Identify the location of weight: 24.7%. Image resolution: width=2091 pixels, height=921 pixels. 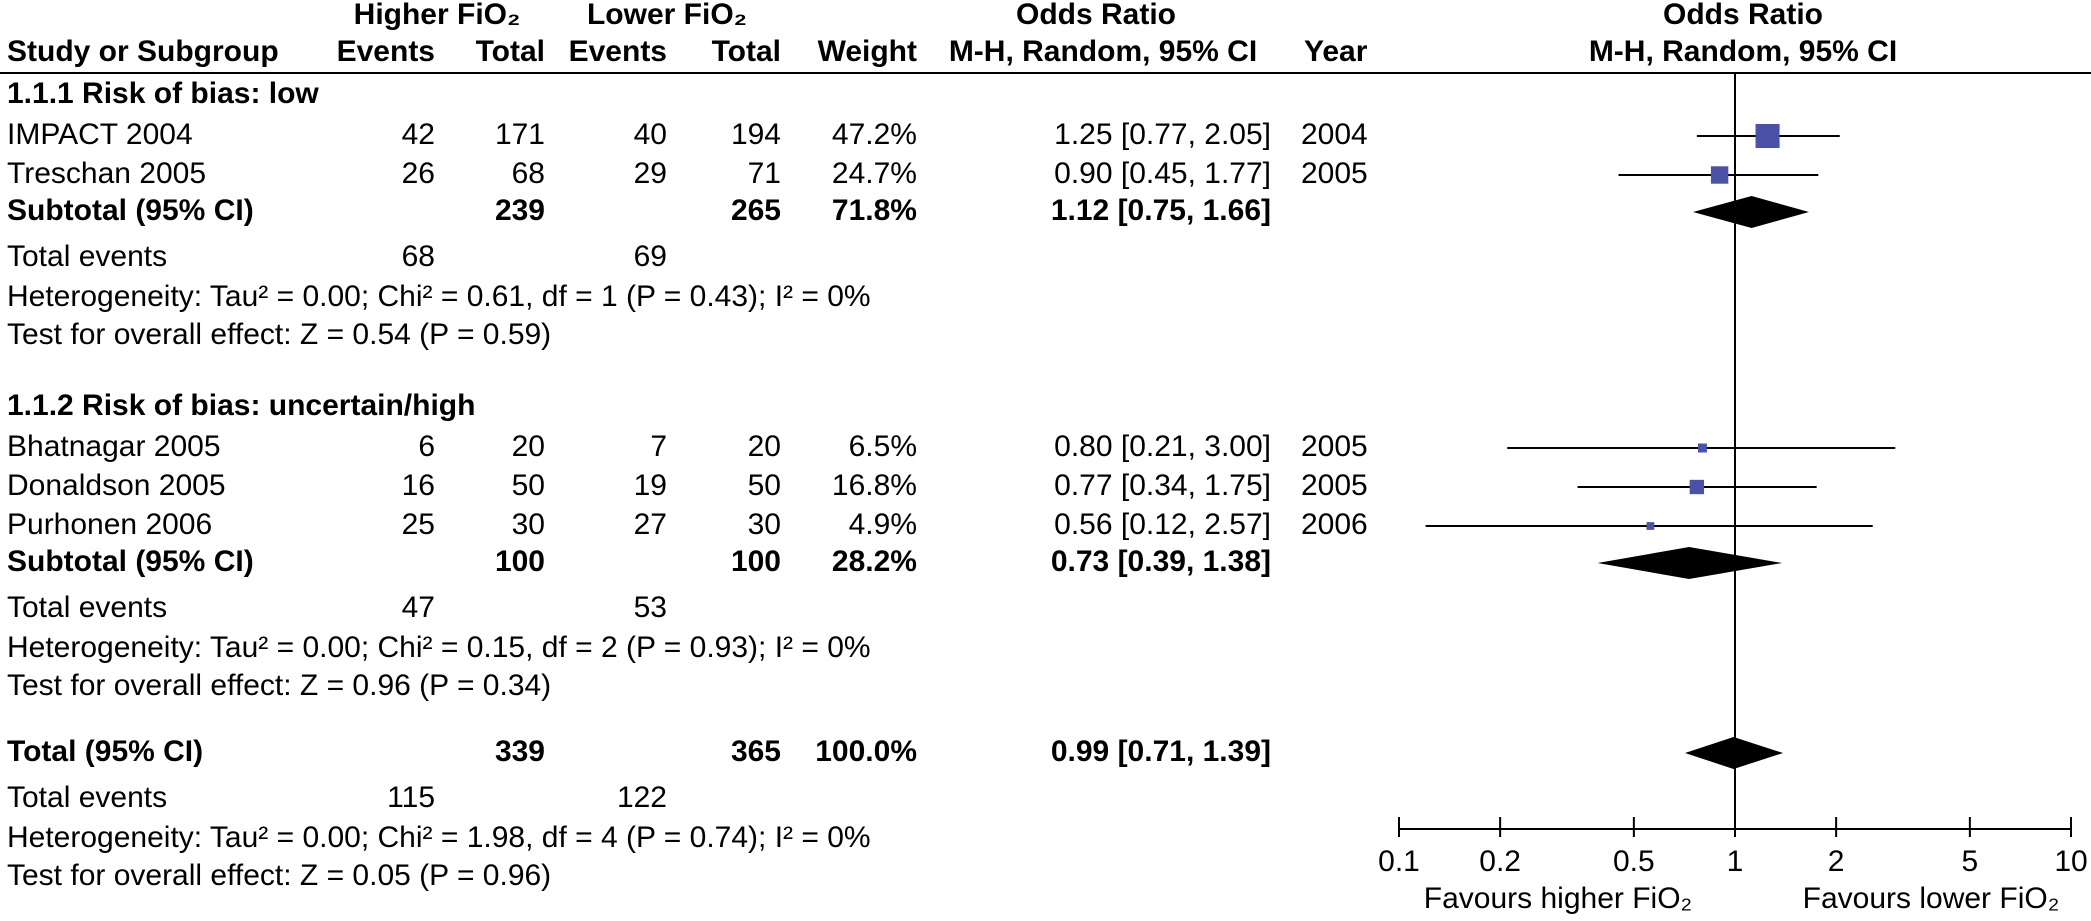
(874, 173).